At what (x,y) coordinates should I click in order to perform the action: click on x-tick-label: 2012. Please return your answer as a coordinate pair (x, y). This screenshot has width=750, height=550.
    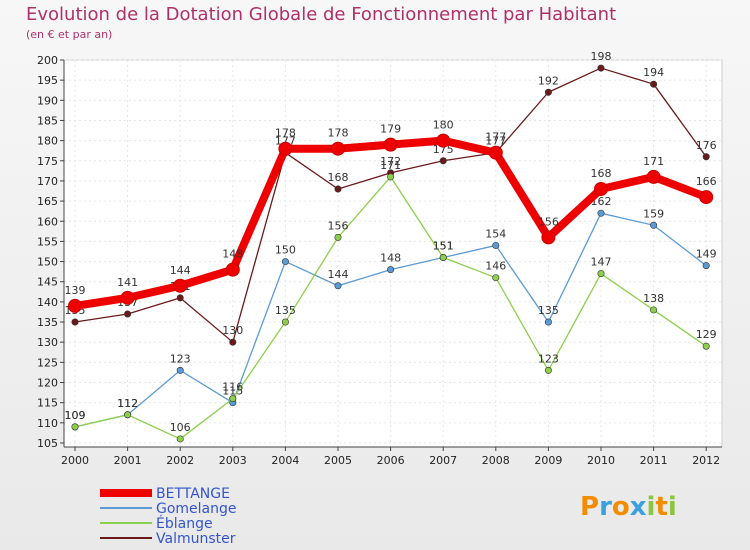
    Looking at the image, I should click on (706, 460).